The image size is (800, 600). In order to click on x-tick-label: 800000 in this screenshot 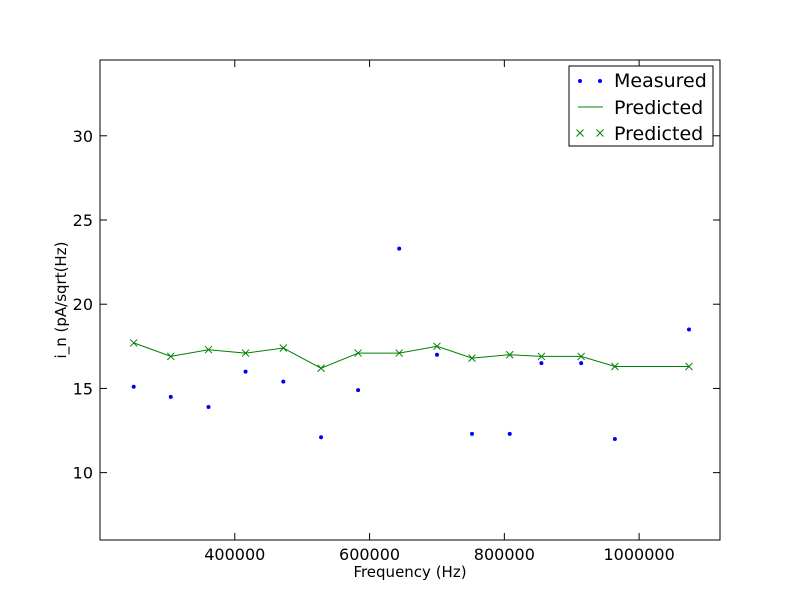, I will do `click(504, 554)`.